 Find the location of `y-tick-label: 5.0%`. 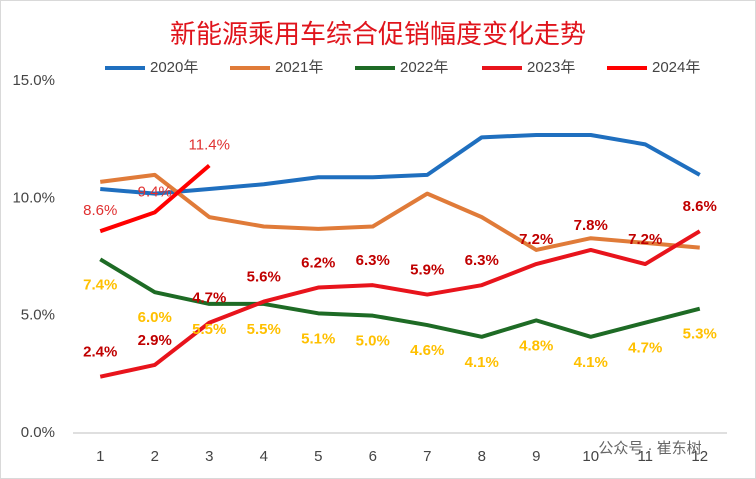

y-tick-label: 5.0% is located at coordinates (38, 315).